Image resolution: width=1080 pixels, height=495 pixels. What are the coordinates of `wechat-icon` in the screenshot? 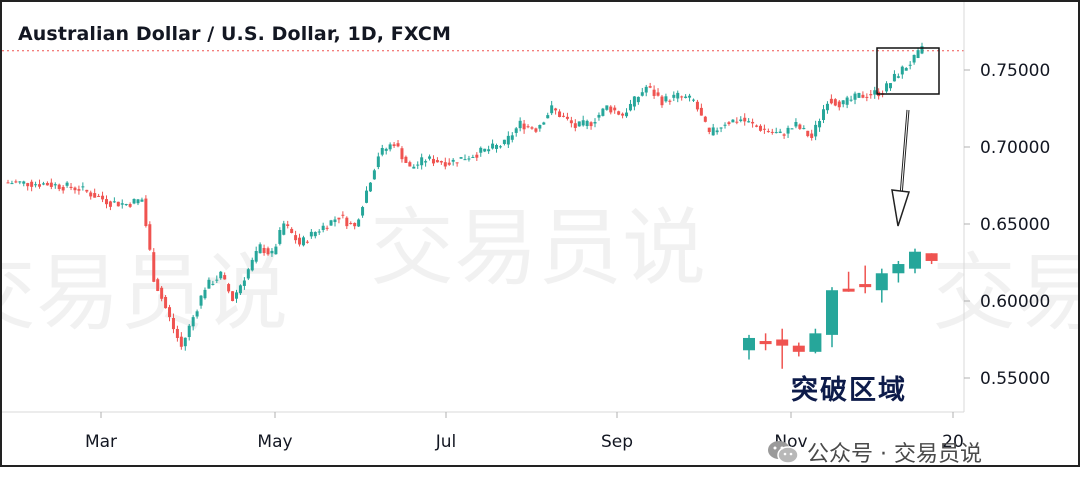 It's located at (783, 452).